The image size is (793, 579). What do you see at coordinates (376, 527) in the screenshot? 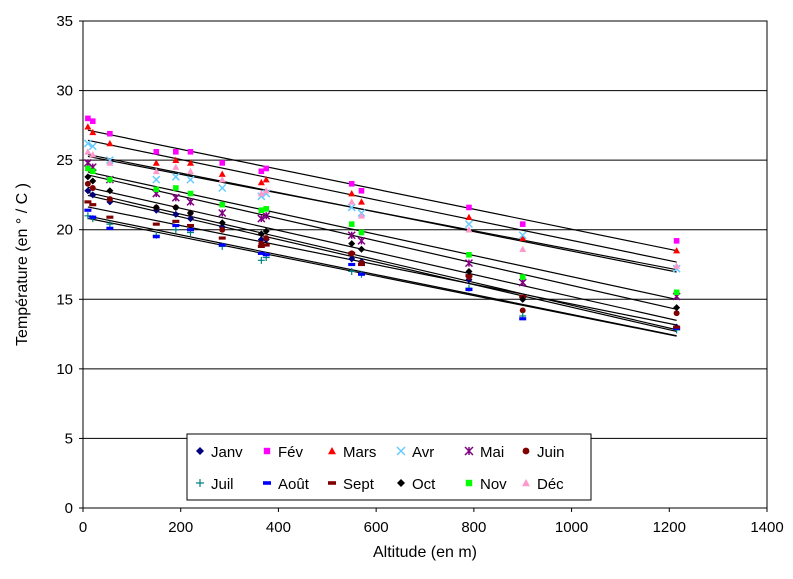
I see `x-tick-label: 600` at bounding box center [376, 527].